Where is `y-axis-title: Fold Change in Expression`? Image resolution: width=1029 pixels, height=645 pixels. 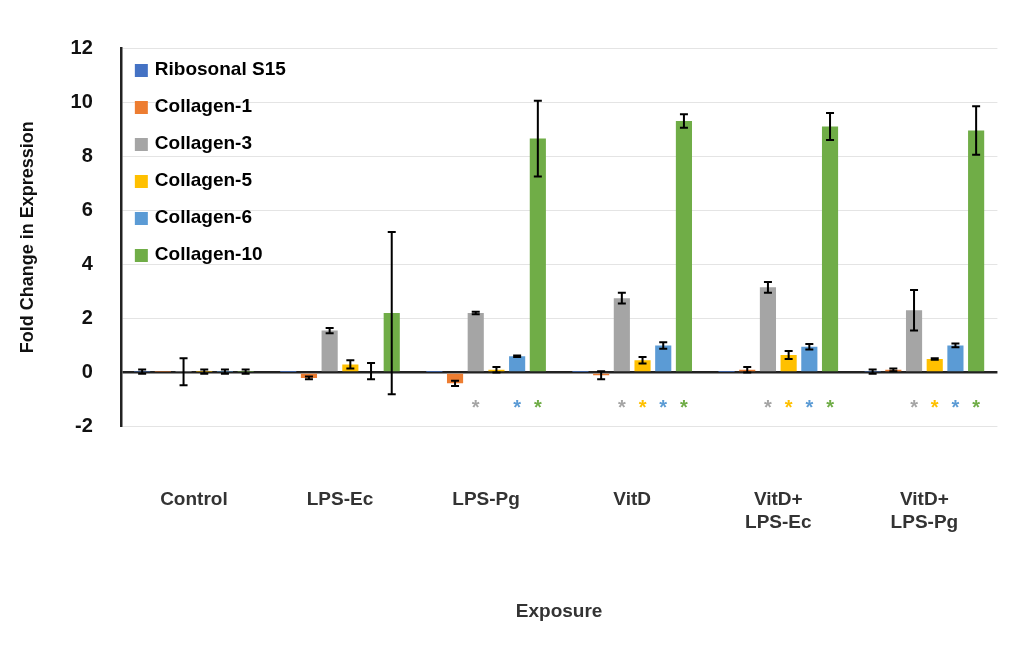 y-axis-title: Fold Change in Expression is located at coordinates (26, 237).